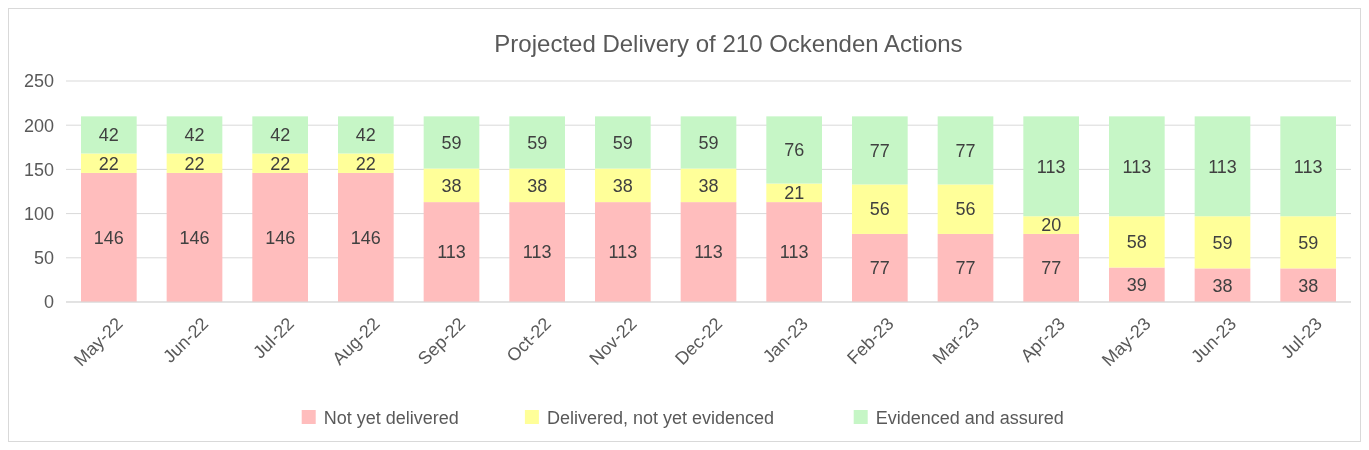 This screenshot has width=1369, height=450. What do you see at coordinates (969, 418) in the screenshot?
I see `legend-label: Evidenced and assured` at bounding box center [969, 418].